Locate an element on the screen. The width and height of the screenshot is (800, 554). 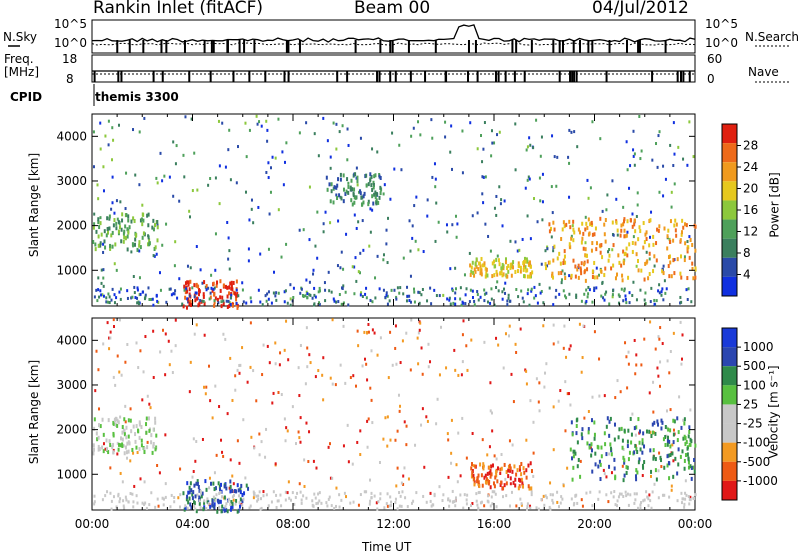
power-cbar-tick-label: 4 is located at coordinates (747, 275).